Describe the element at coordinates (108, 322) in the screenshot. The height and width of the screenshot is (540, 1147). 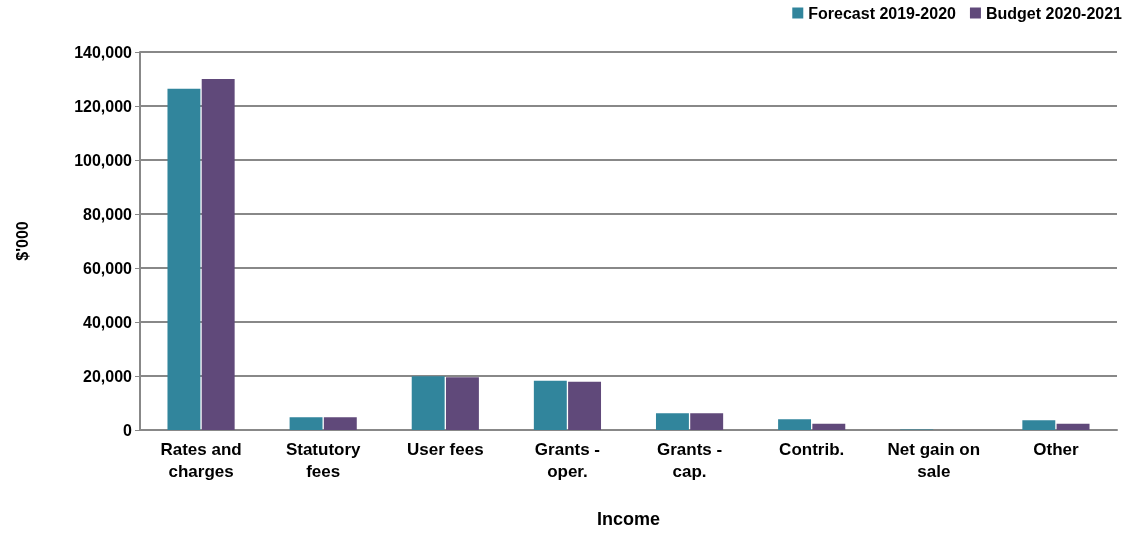
I see `y-tick-label: 40,000` at that location.